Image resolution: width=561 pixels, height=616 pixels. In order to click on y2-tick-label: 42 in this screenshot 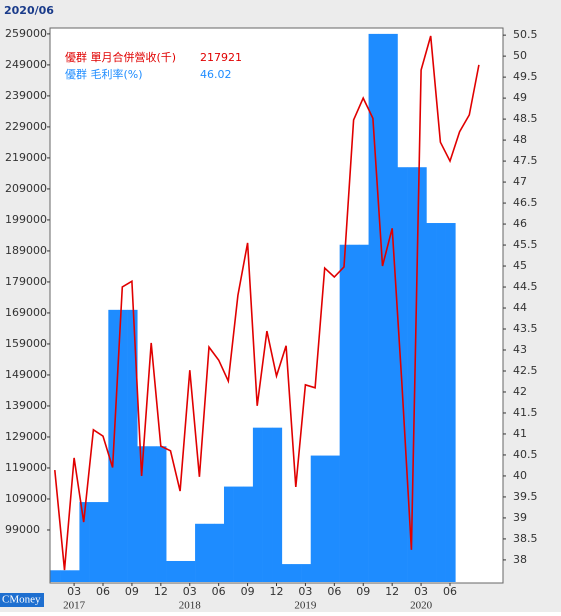, I will do `click(520, 391)`.